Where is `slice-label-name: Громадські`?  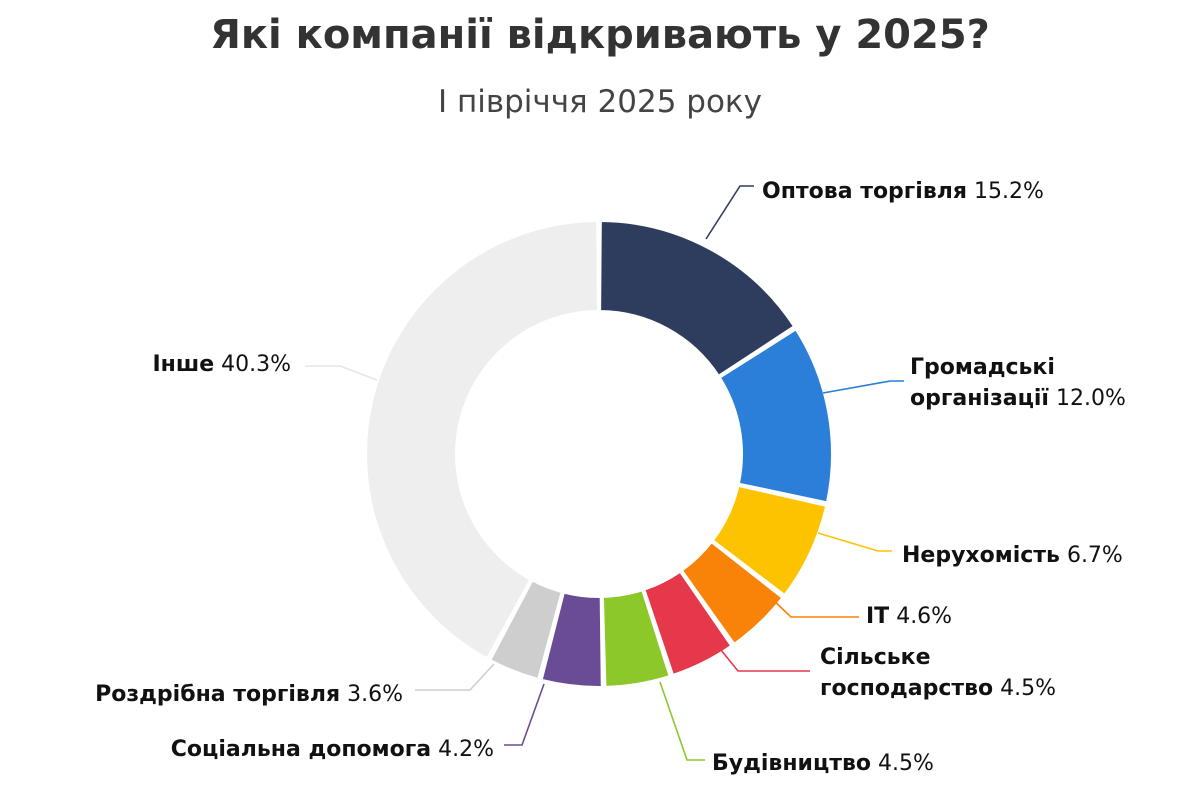
slice-label-name: Громадські is located at coordinates (982, 367).